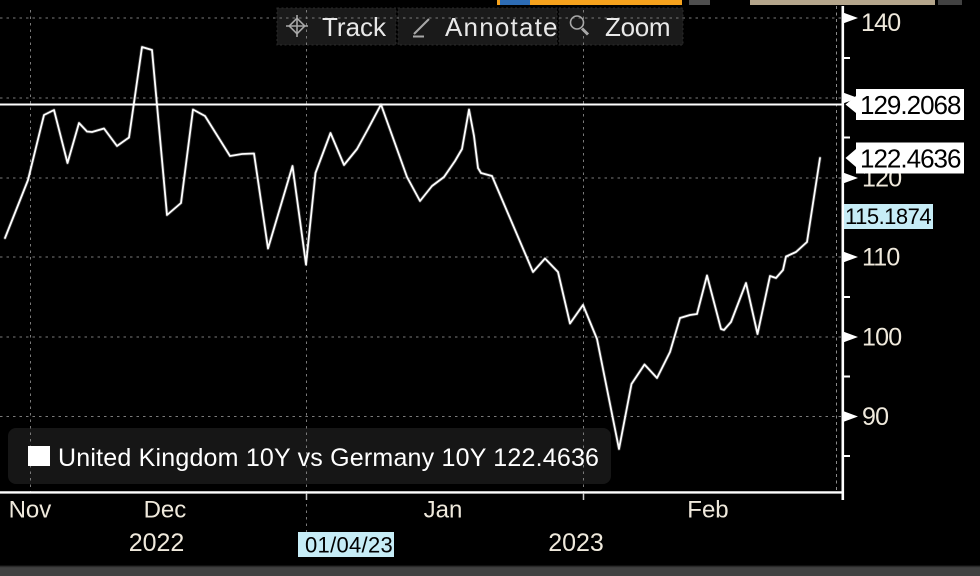 The width and height of the screenshot is (980, 576). I want to click on svg-text: 110, so click(880, 258).